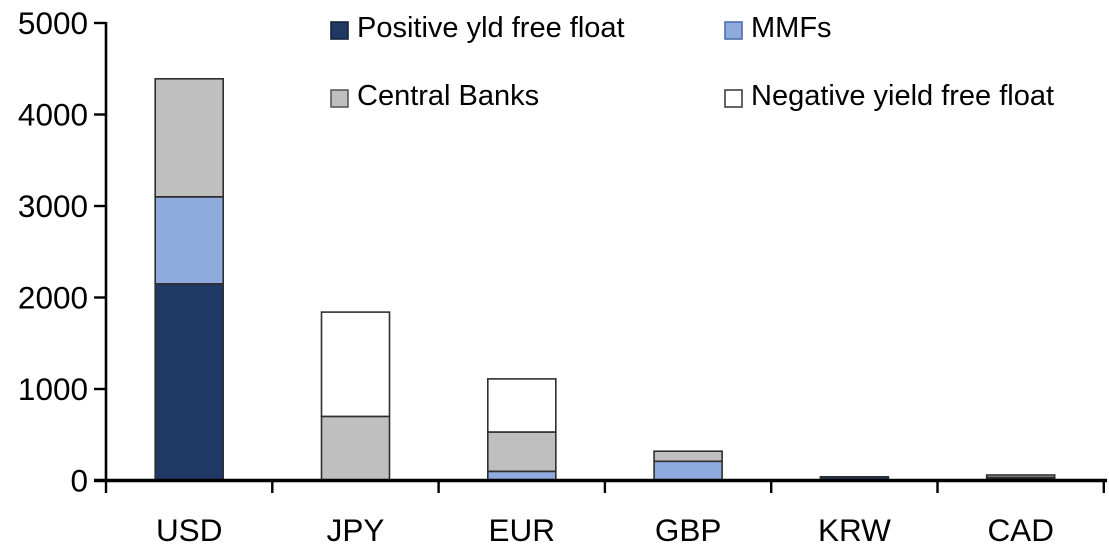 The width and height of the screenshot is (1109, 556). What do you see at coordinates (356, 530) in the screenshot?
I see `x-axis-label-jpy: JPY` at bounding box center [356, 530].